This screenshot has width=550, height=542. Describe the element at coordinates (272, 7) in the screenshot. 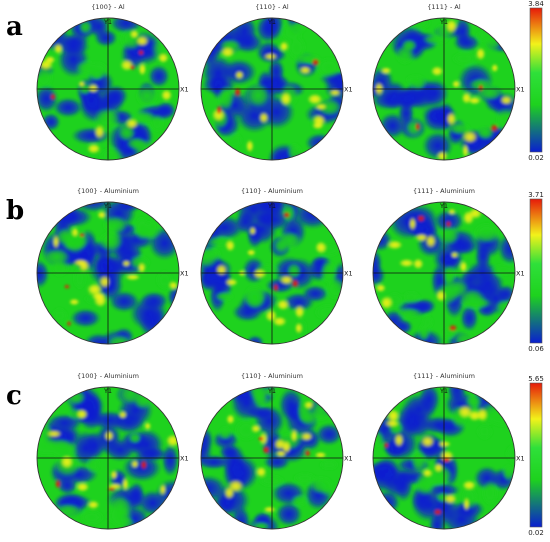

I see `pole-figure-title: {110} - Al` at that location.